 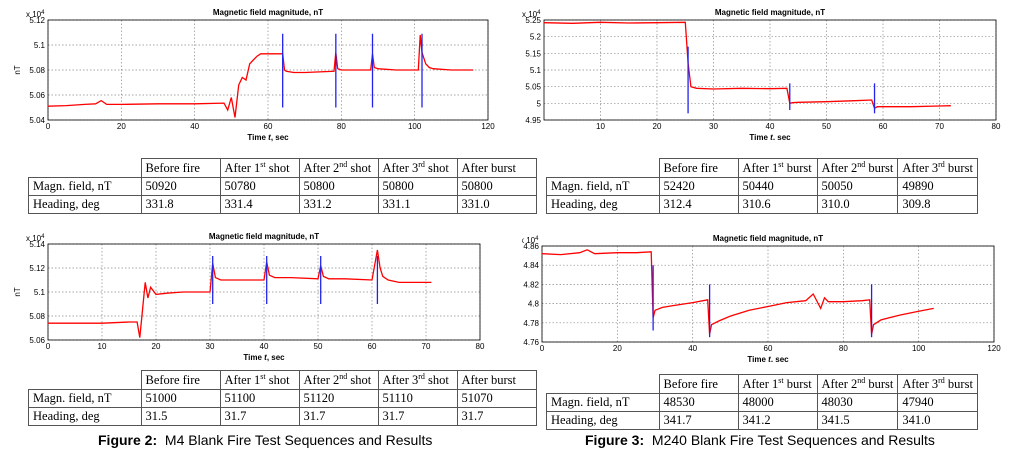 What do you see at coordinates (698, 187) in the screenshot?
I see `table-cell: 52420` at bounding box center [698, 187].